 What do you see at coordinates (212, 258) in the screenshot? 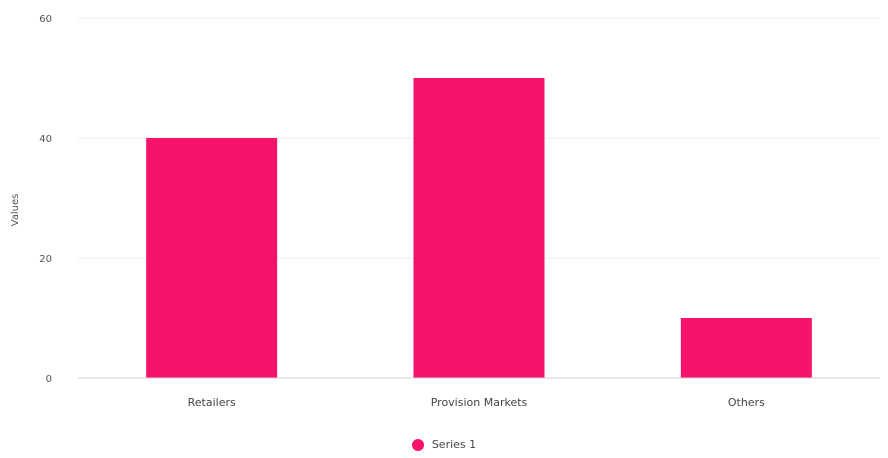
I see `bar-retailers` at bounding box center [212, 258].